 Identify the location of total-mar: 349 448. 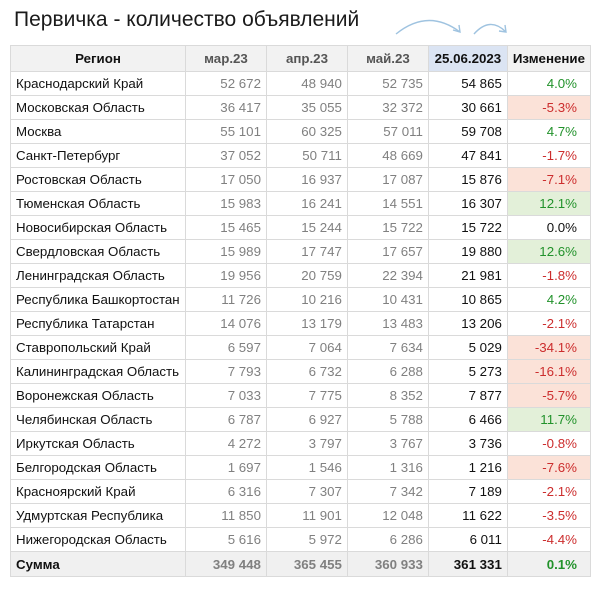
(225, 564).